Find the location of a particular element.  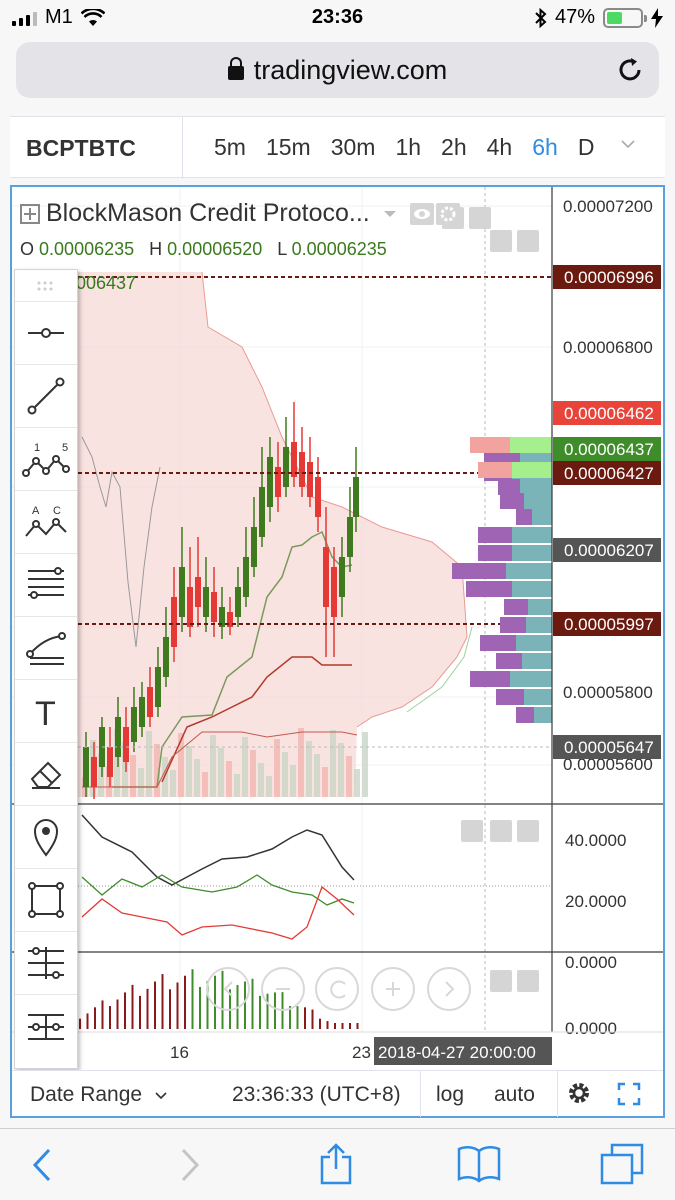

drag-handle-icon is located at coordinates (46, 286).